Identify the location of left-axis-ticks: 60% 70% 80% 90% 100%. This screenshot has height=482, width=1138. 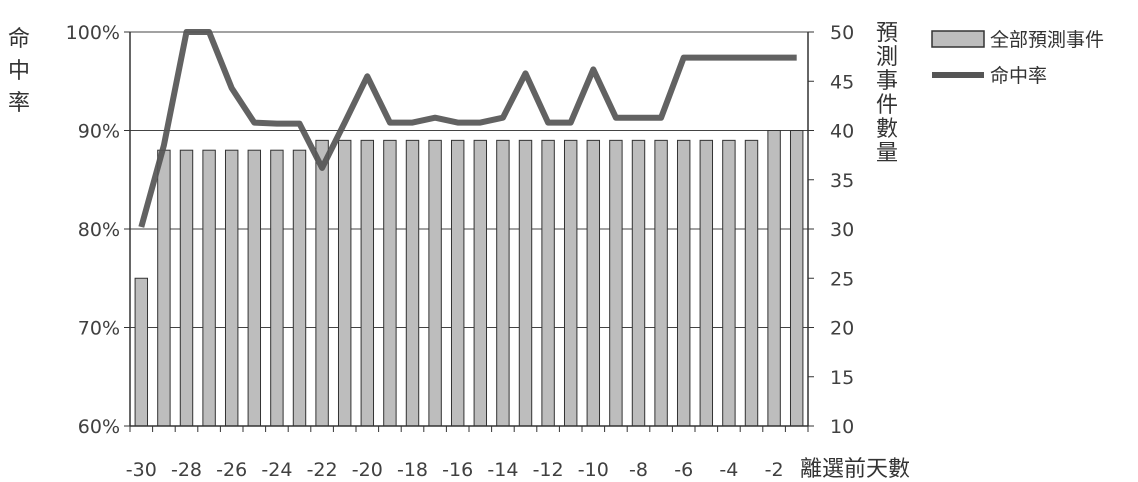
(98, 230).